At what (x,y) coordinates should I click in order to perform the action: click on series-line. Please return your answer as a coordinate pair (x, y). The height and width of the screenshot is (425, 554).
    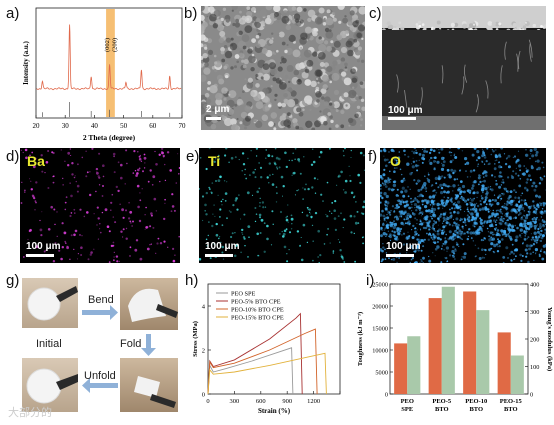
    Looking at the image, I should click on (267, 373).